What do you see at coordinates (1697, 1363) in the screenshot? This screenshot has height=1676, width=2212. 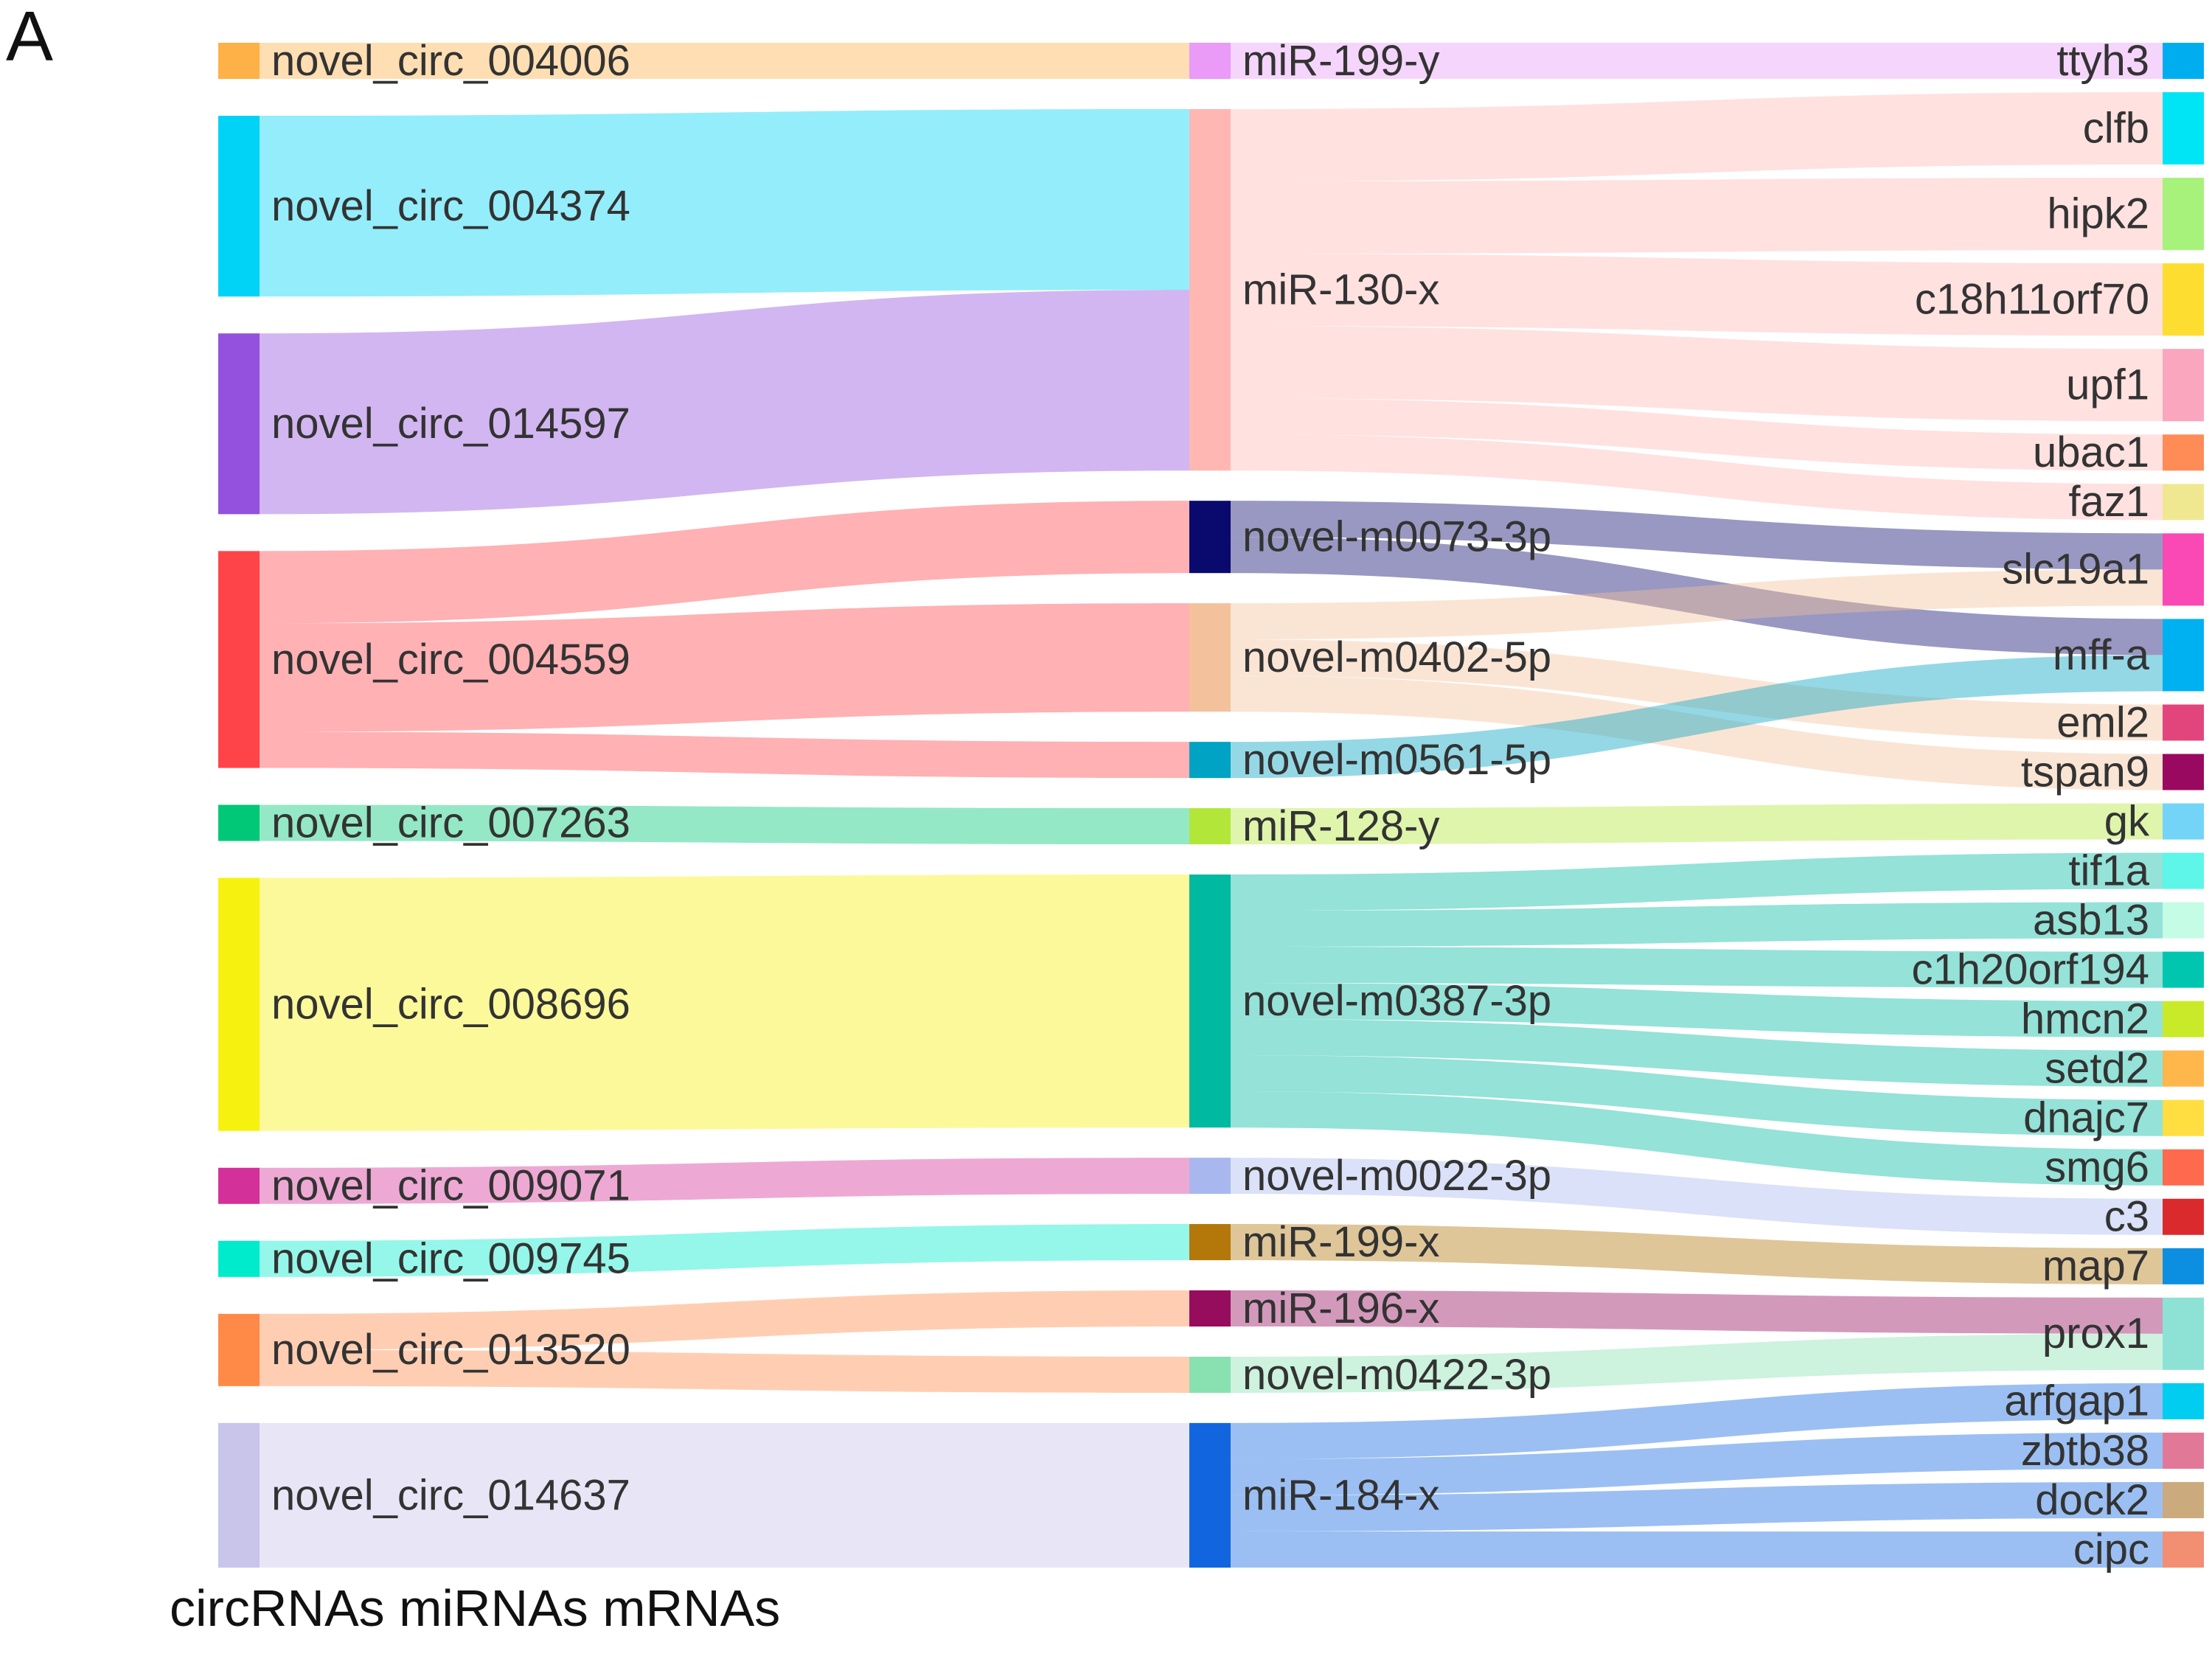 I see `link-novel-m0422-3p-prox1` at bounding box center [1697, 1363].